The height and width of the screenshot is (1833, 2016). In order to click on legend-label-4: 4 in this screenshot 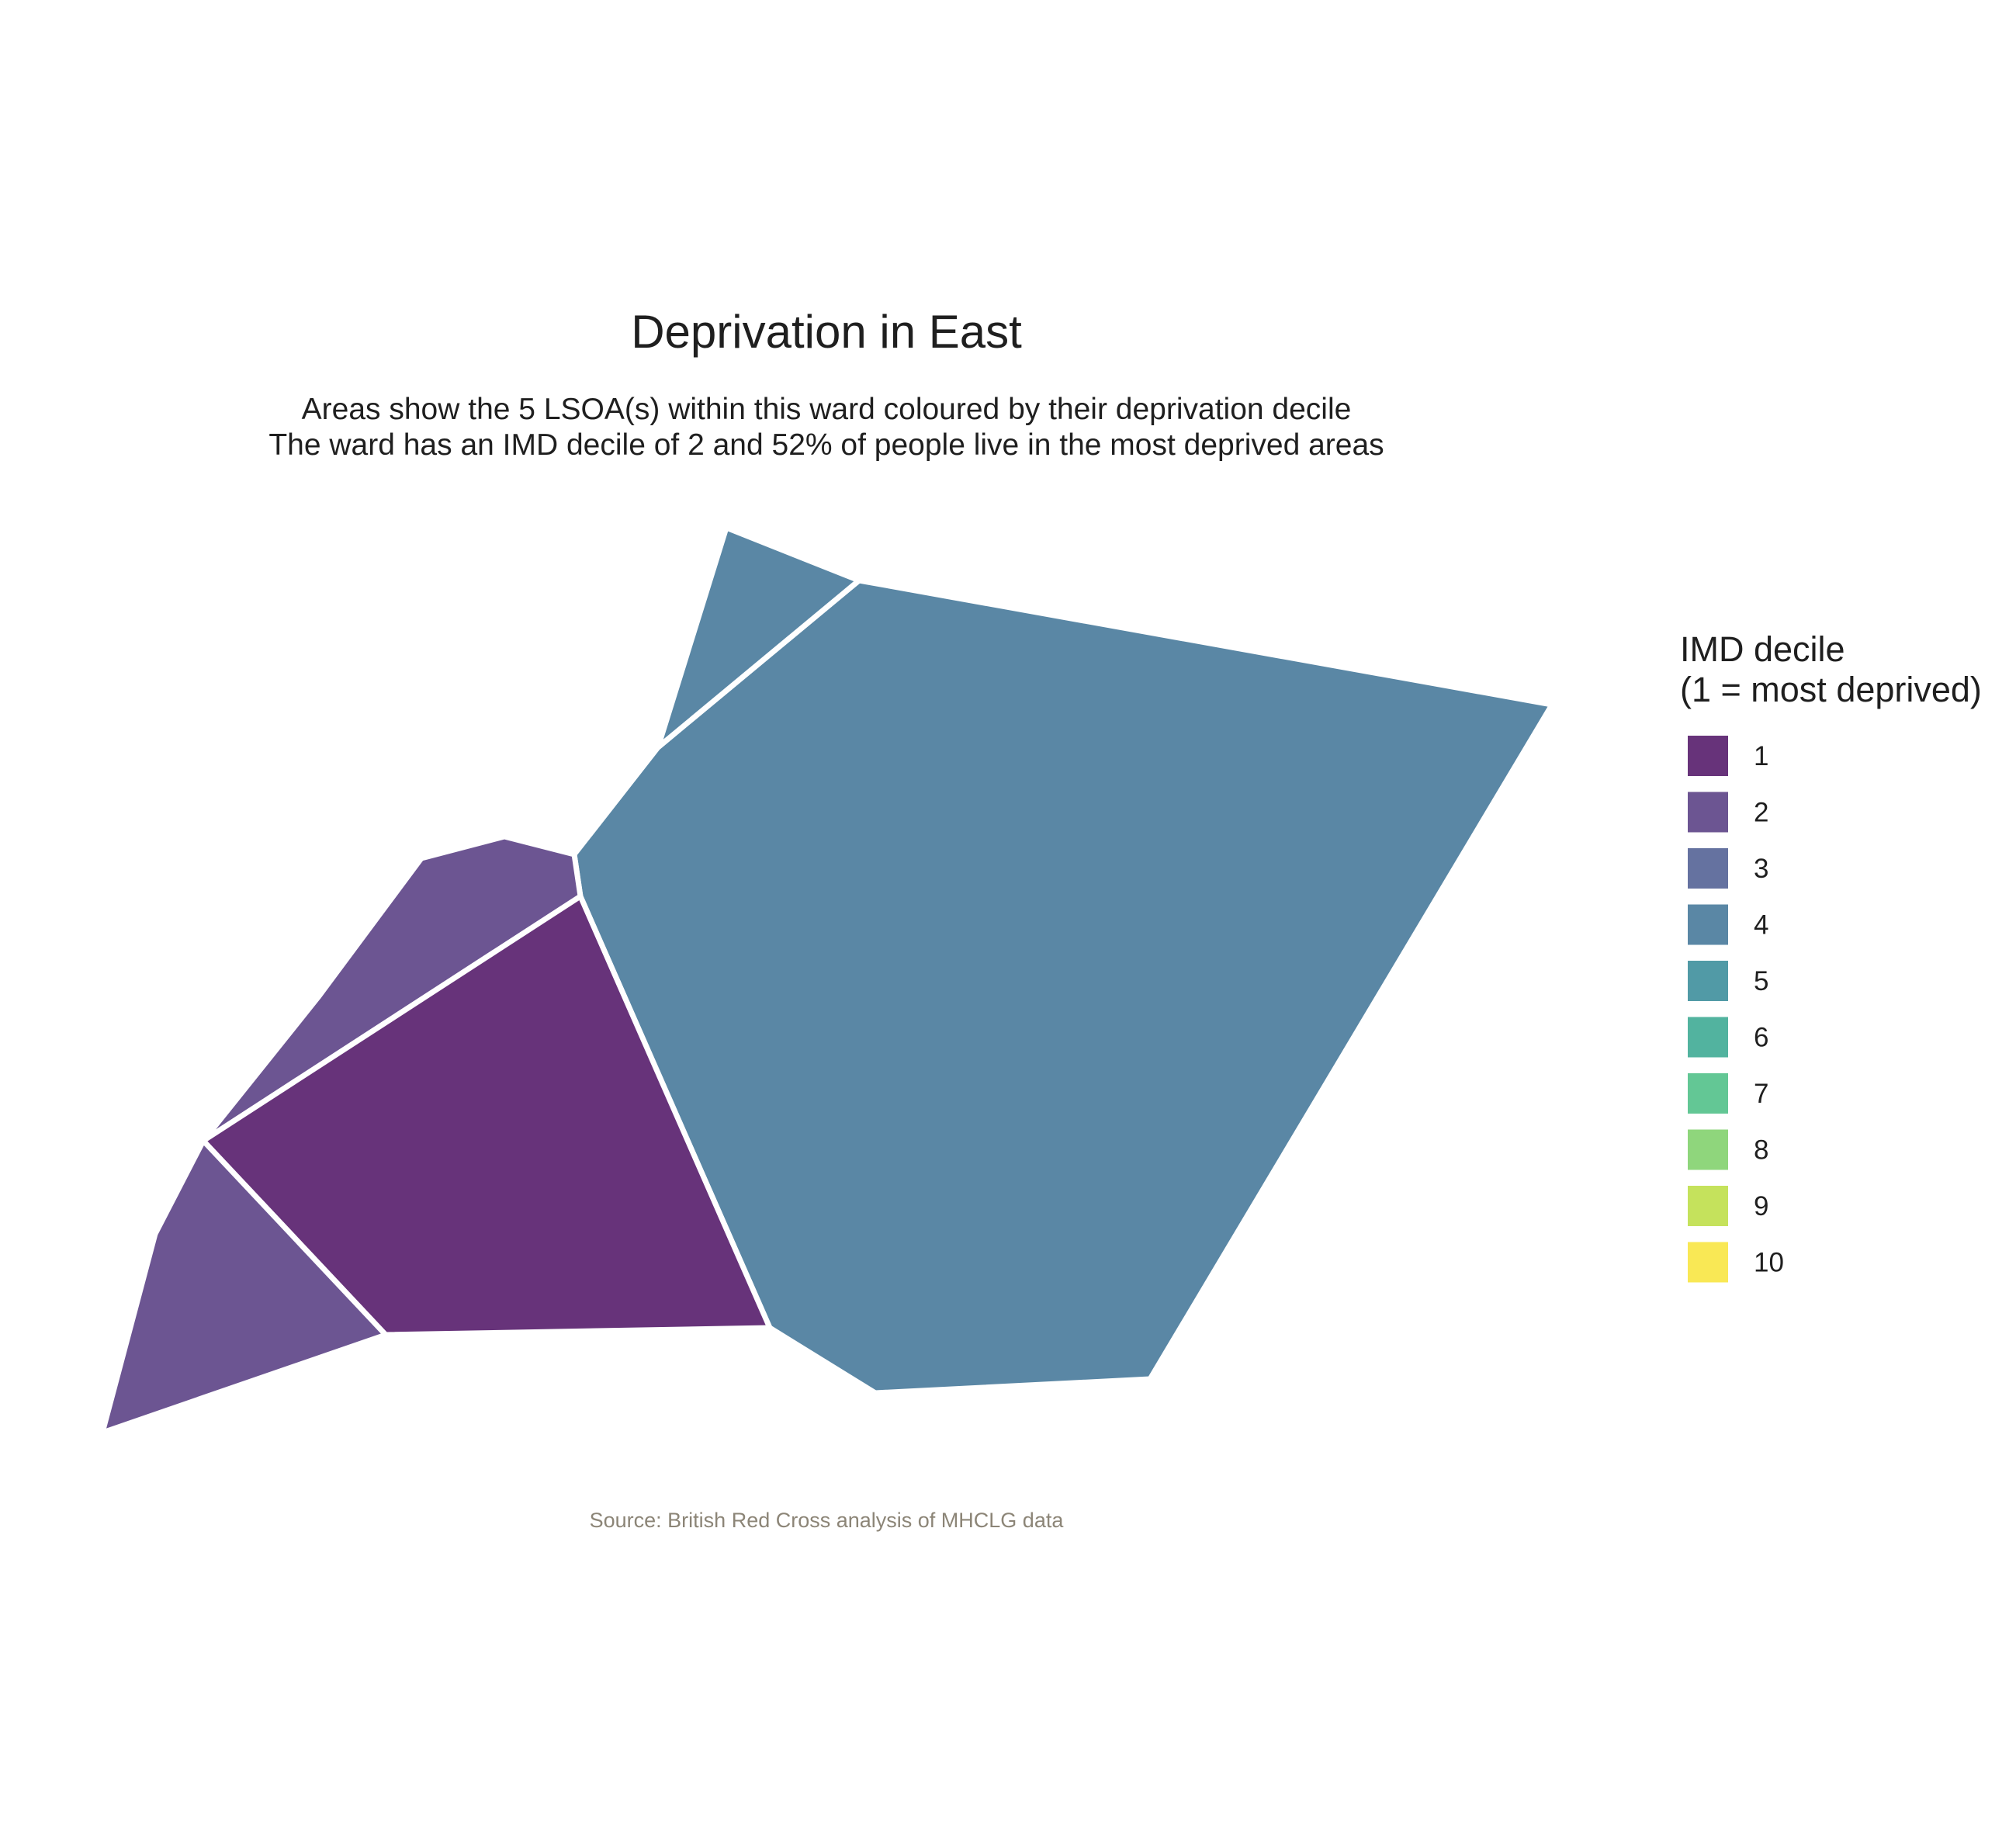, I will do `click(1761, 925)`.